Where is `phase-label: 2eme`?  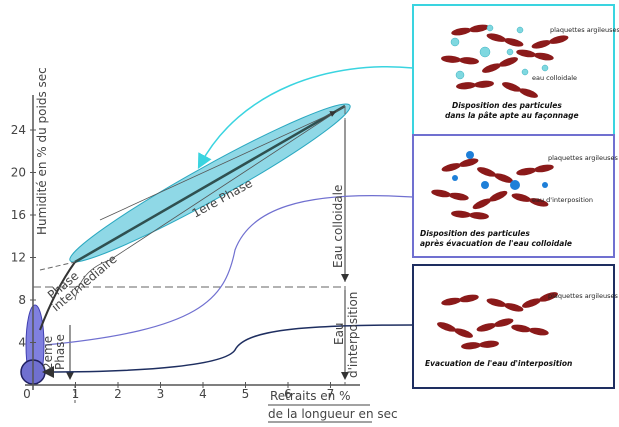
phase-label: 2eme is located at coordinates (48, 353).